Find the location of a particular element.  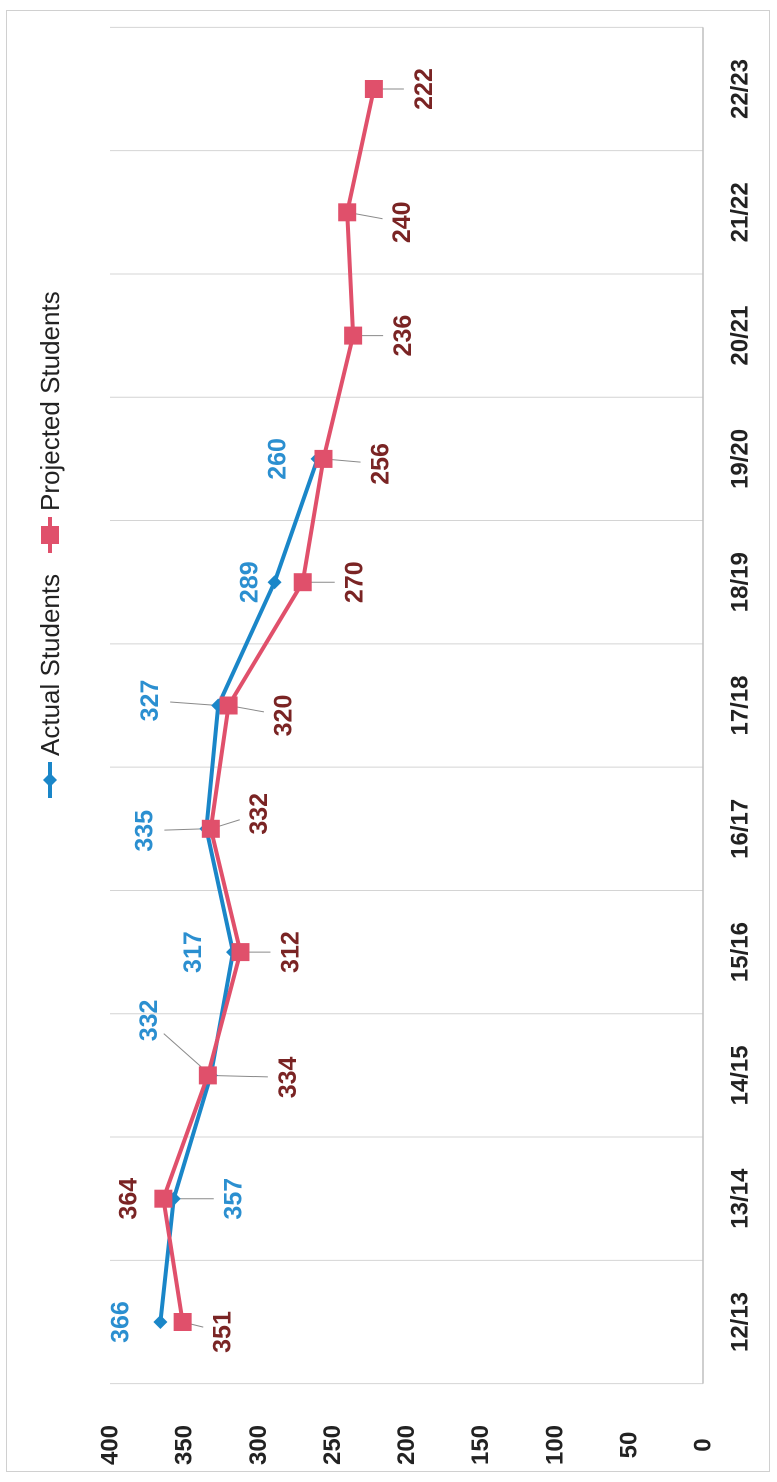

y-tick-label-200: 200 is located at coordinates (406, 1445).